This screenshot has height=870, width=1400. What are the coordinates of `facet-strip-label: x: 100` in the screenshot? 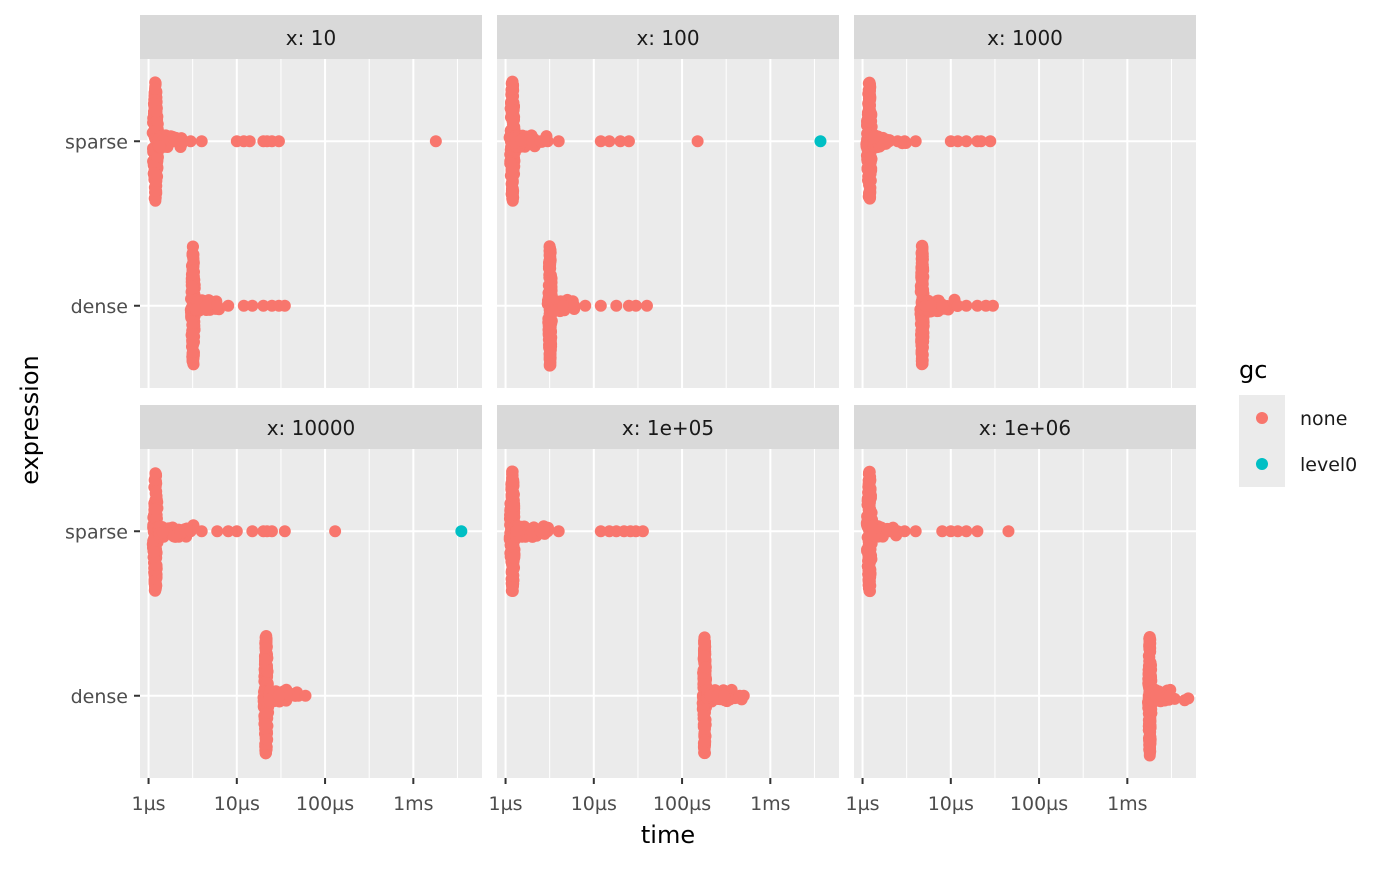 It's located at (667, 38).